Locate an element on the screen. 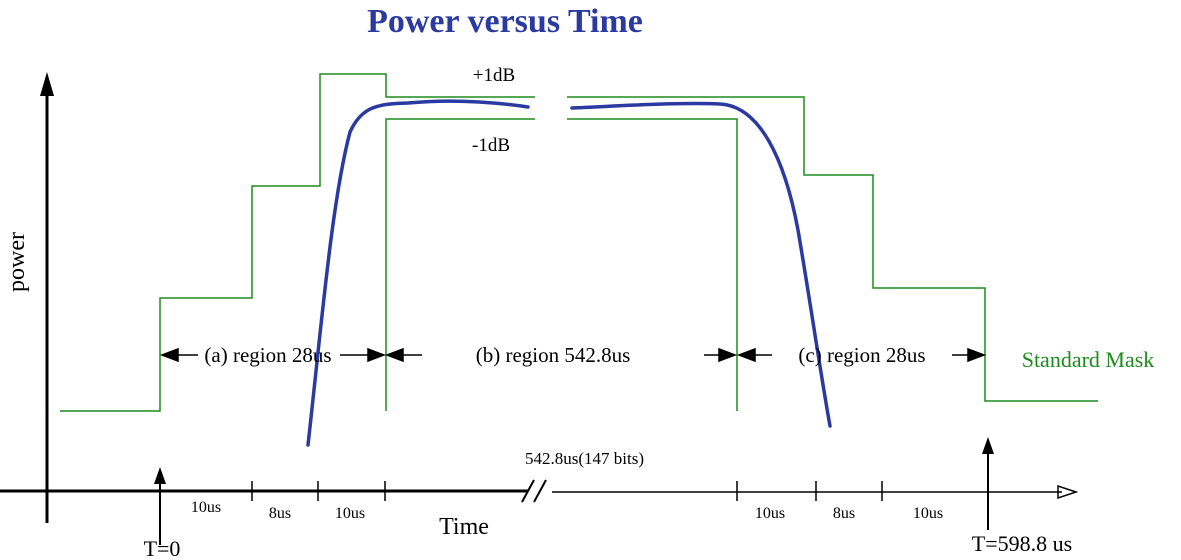 The image size is (1181, 560). region-b-label: (b) region 542.8us is located at coordinates (553, 355).